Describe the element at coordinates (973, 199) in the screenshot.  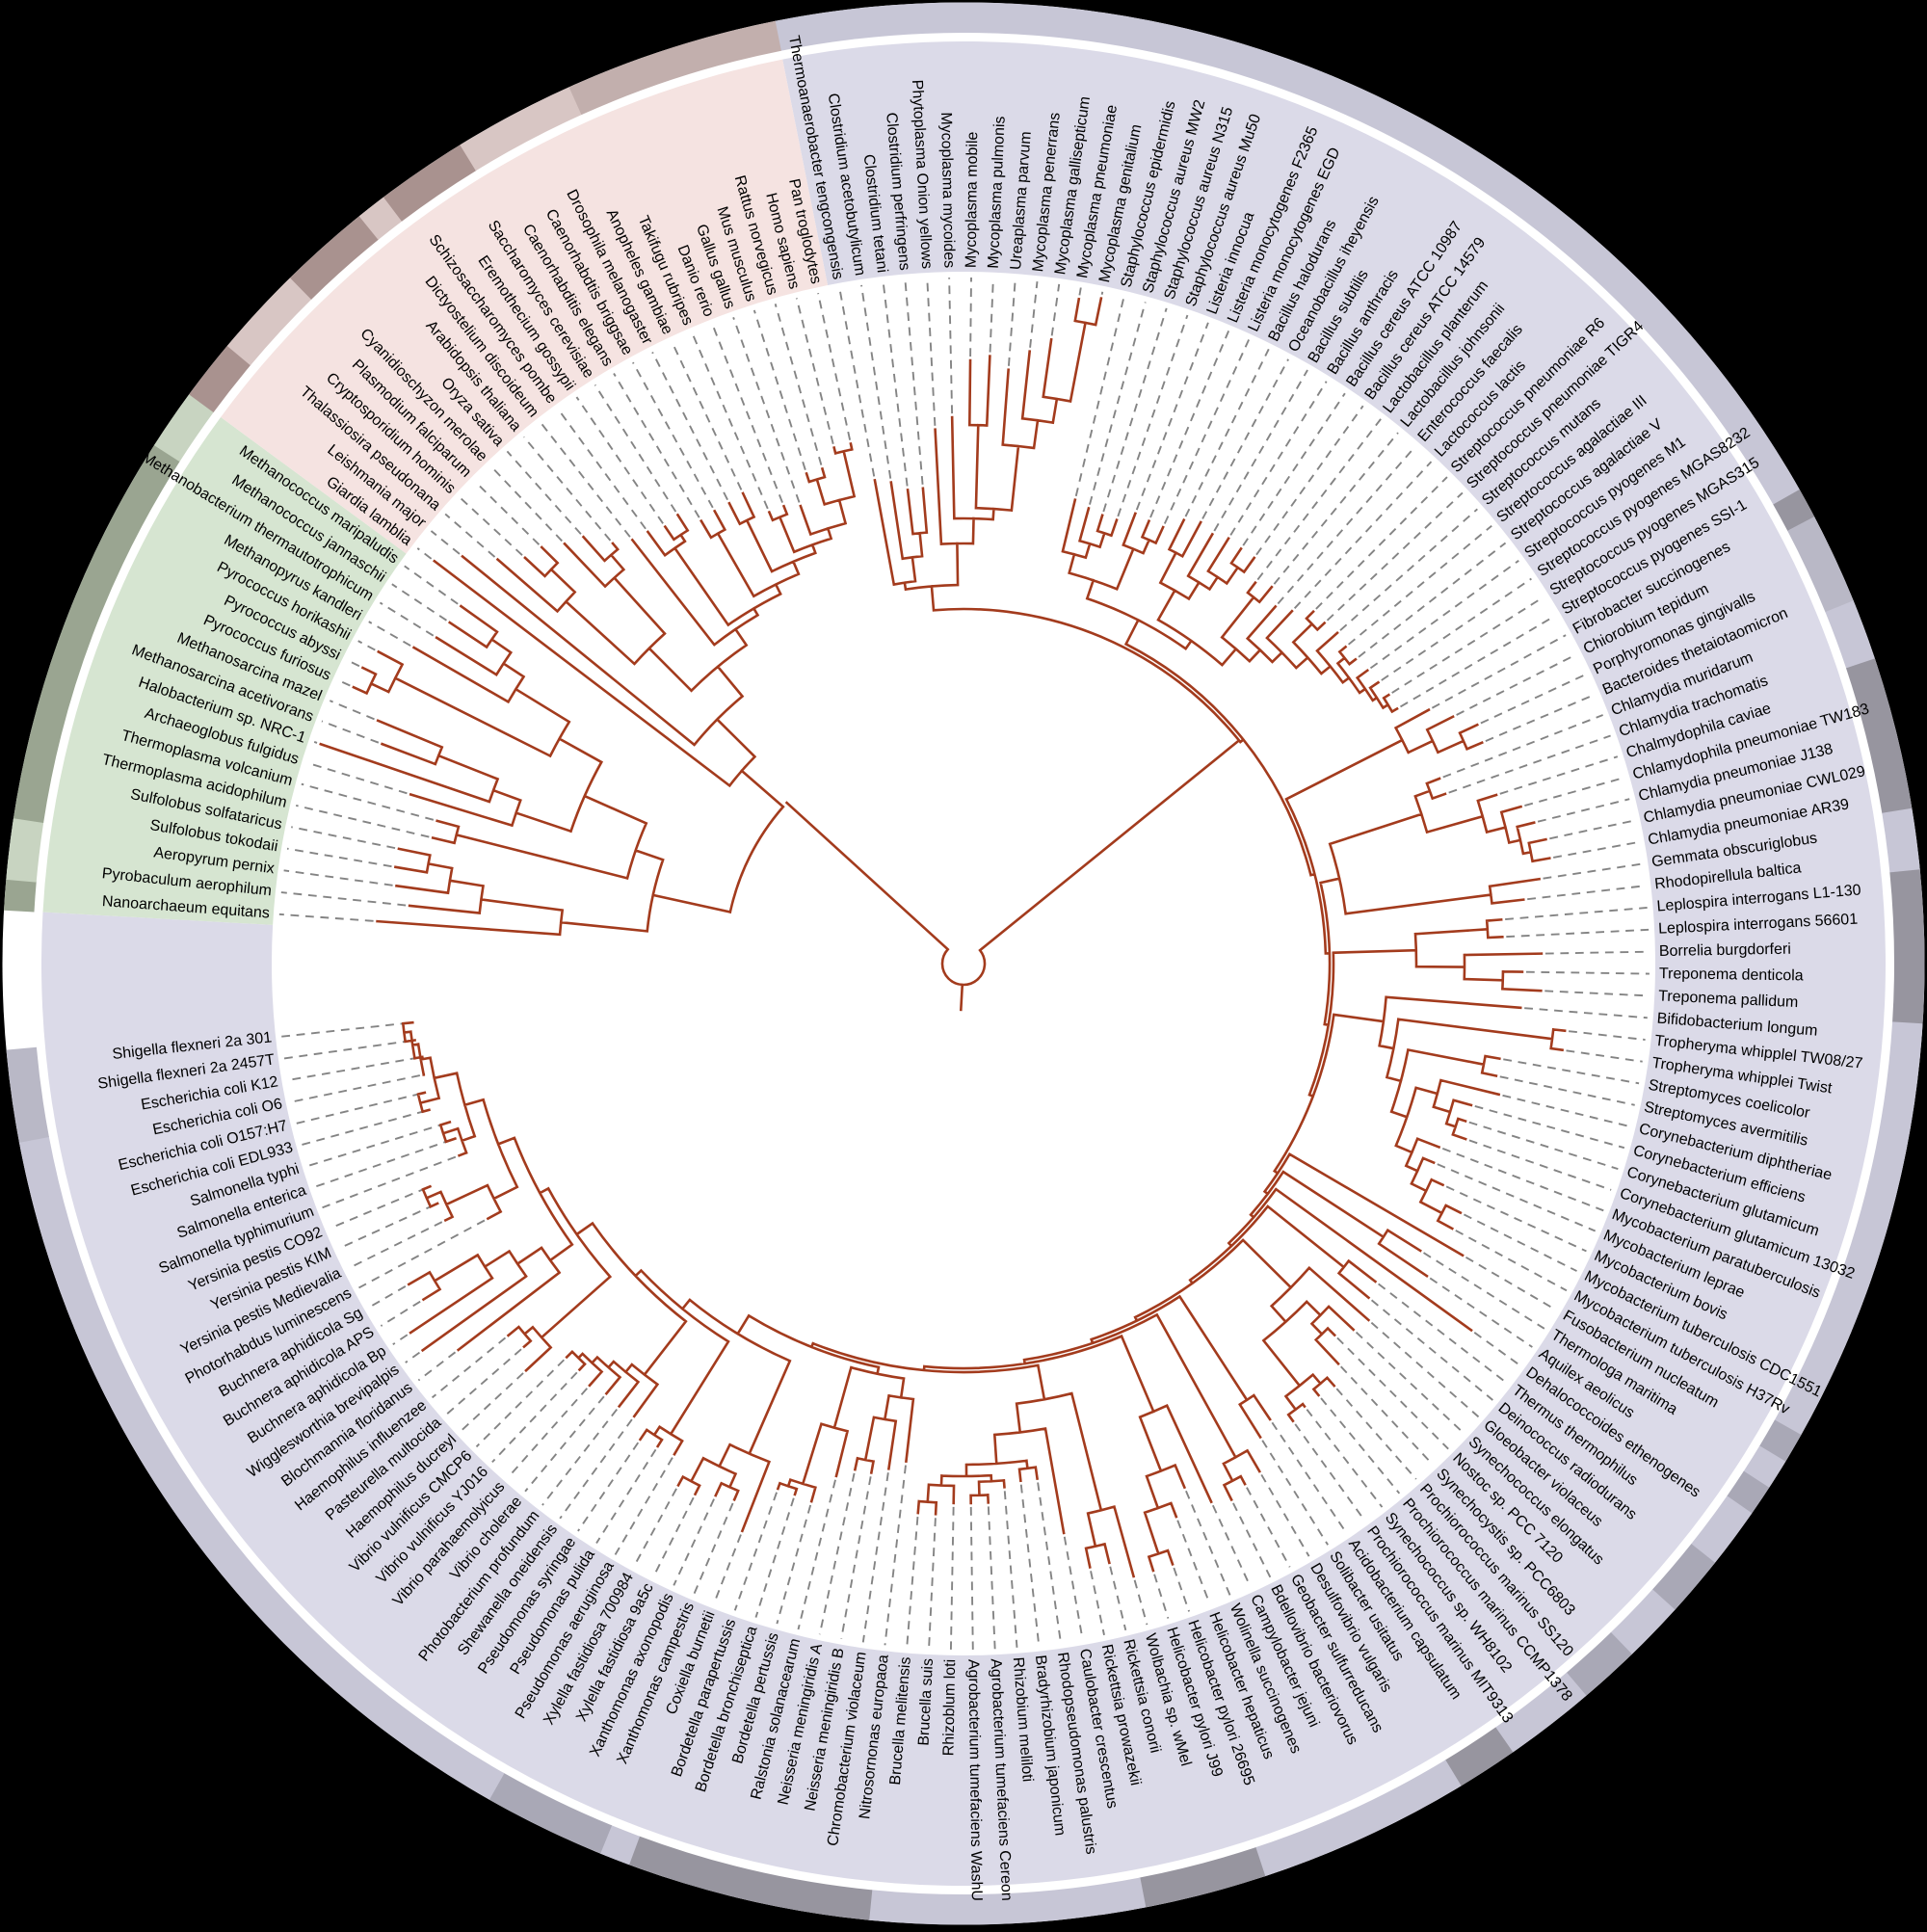
I see `svg-text: Mycoplasma mobile` at that location.